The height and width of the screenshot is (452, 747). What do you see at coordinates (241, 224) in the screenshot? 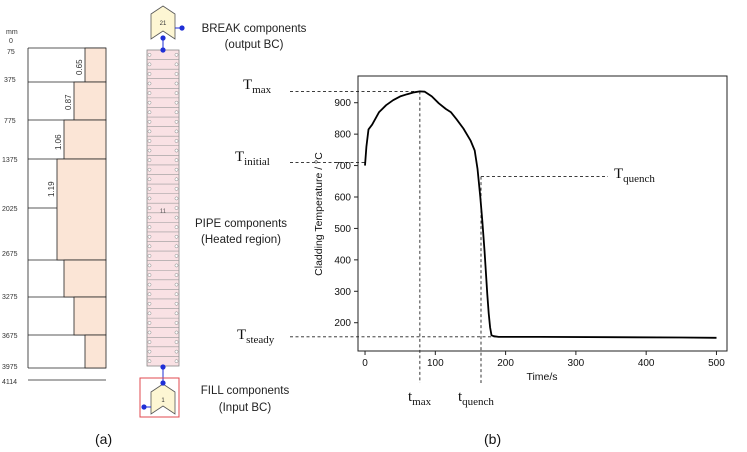
I see `pipe-label-line1: PIPE components` at bounding box center [241, 224].